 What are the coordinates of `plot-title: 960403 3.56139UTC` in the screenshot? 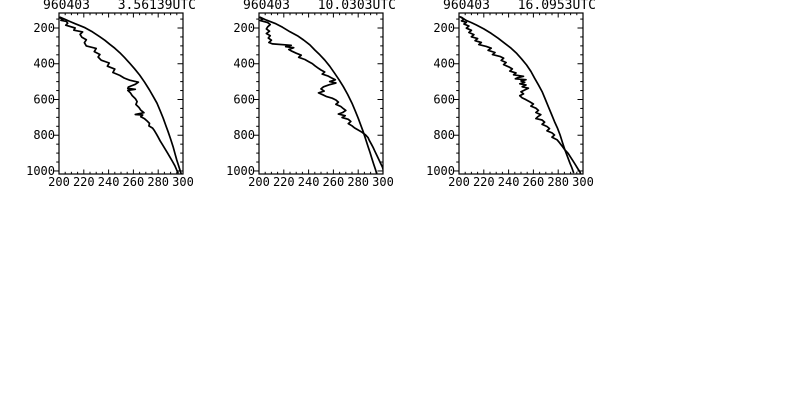 It's located at (119, 6).